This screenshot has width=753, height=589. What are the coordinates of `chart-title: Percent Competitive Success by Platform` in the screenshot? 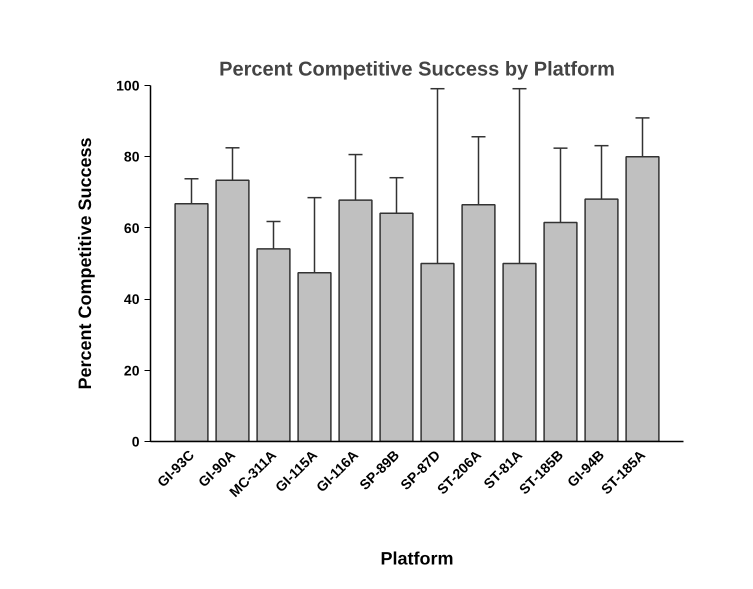 It's located at (417, 69).